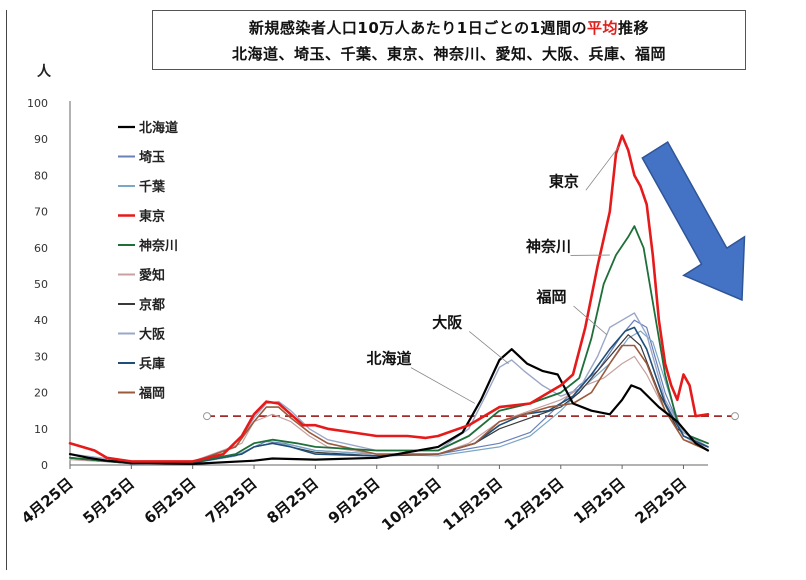 The image size is (806, 580). I want to click on y-tick-label: 100, so click(37, 103).